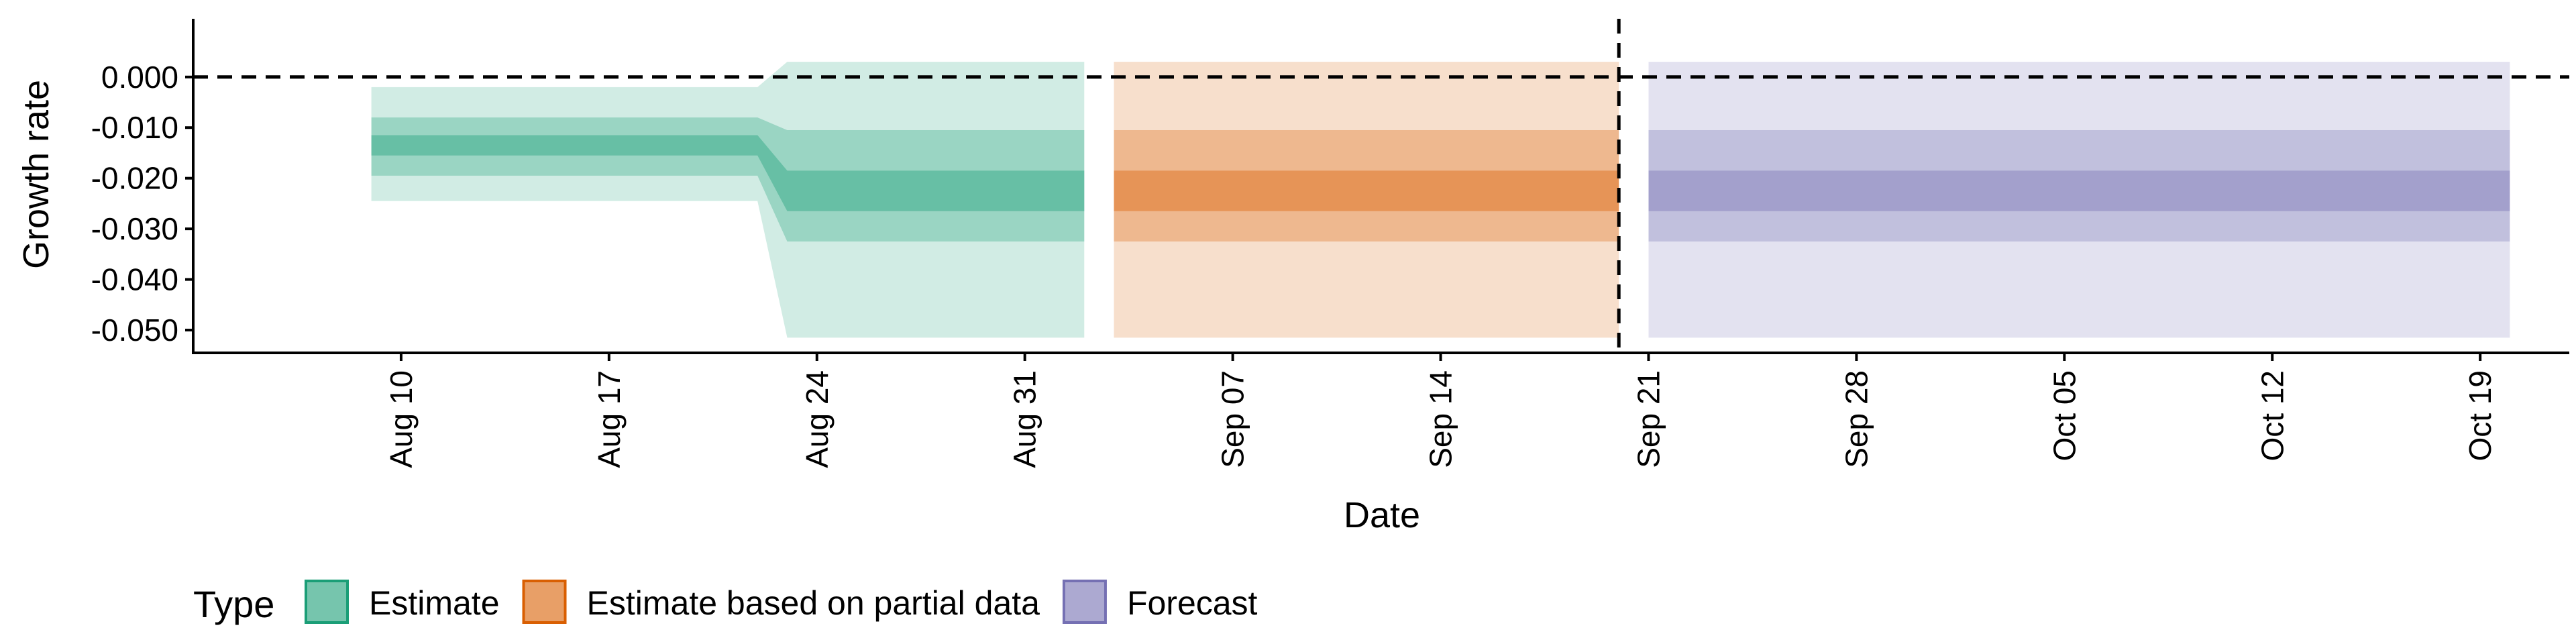 The height and width of the screenshot is (644, 2576). I want to click on x-axis-title: Date, so click(1382, 515).